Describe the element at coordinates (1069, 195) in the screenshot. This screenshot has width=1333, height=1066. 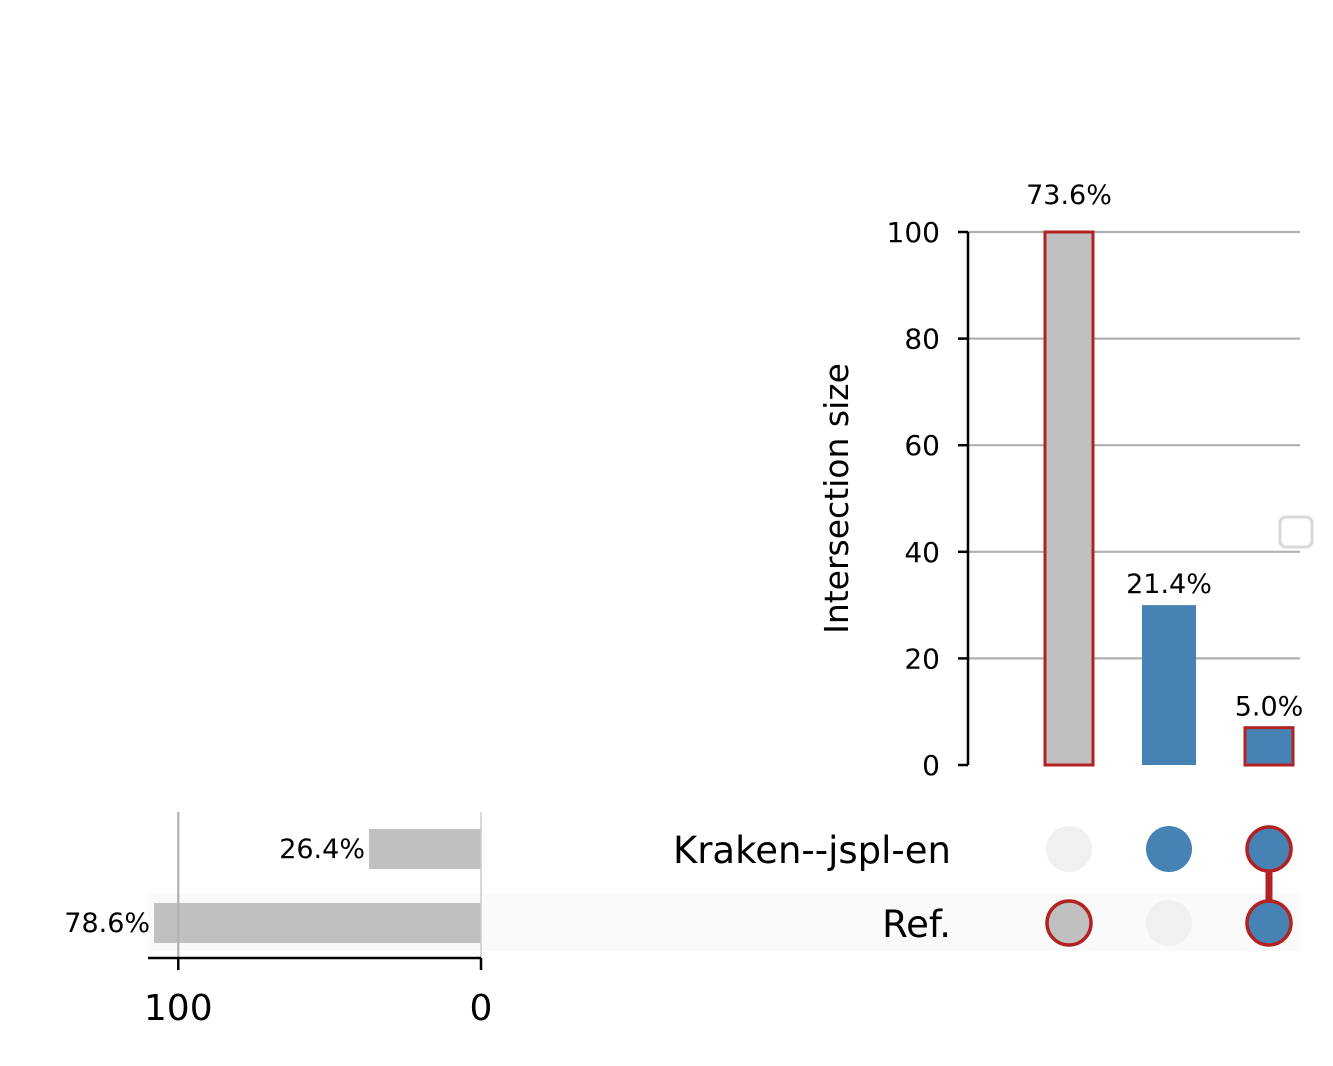
I see `intersection-bar-label: 73.6%` at that location.